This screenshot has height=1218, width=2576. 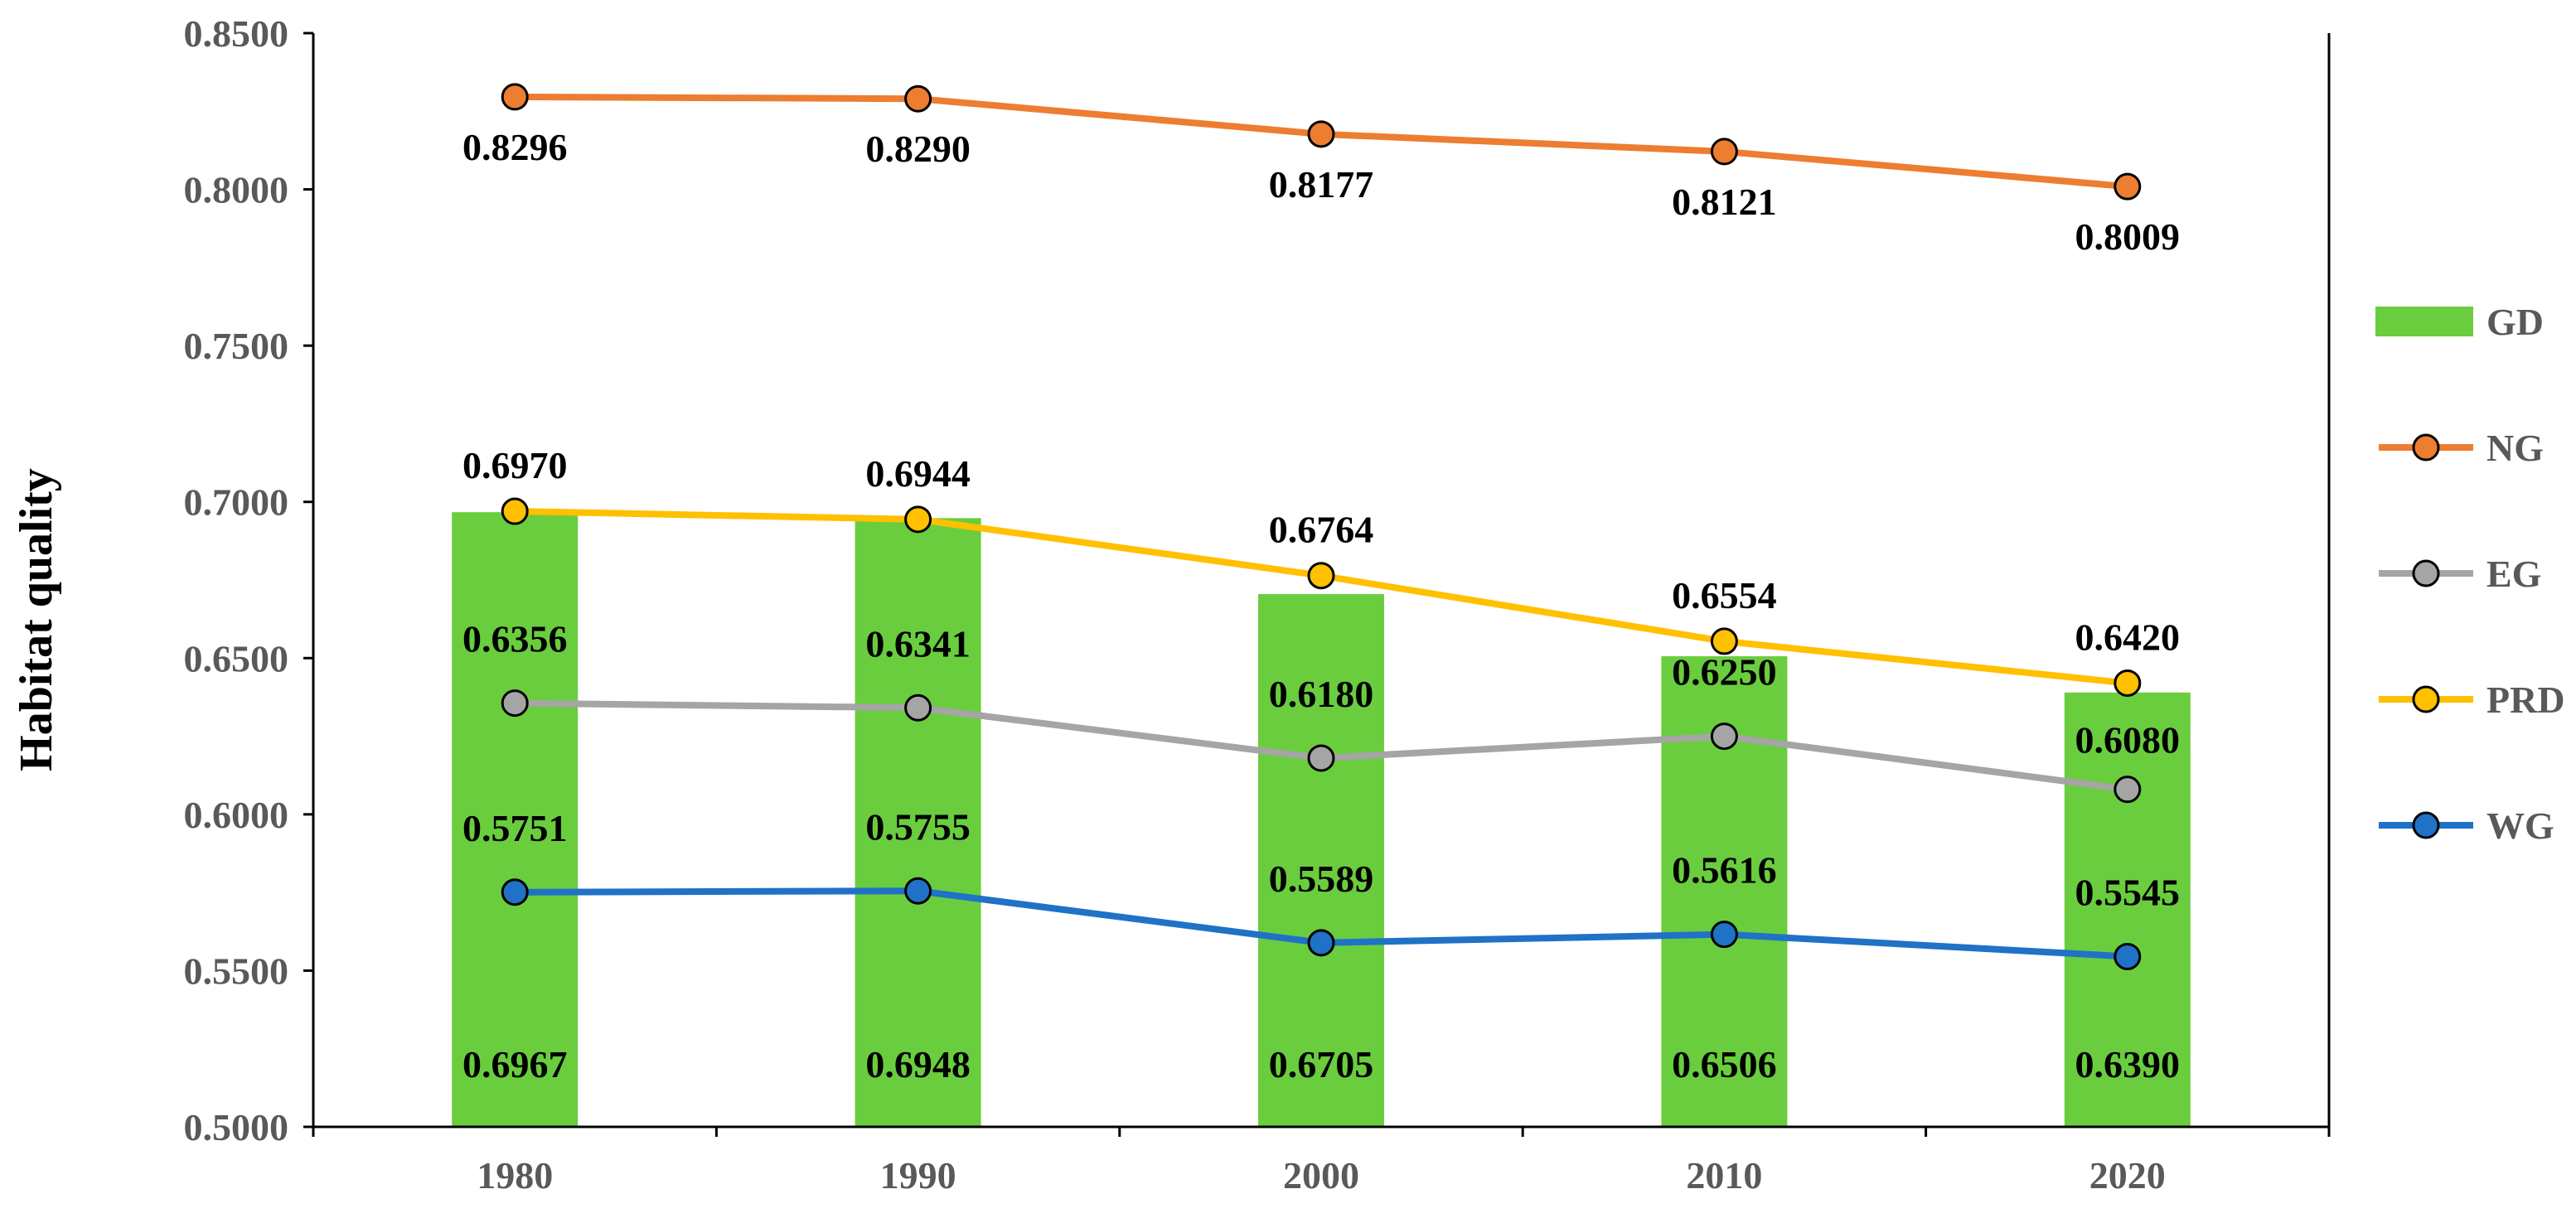 What do you see at coordinates (2426, 825) in the screenshot?
I see `legend-marker-wg` at bounding box center [2426, 825].